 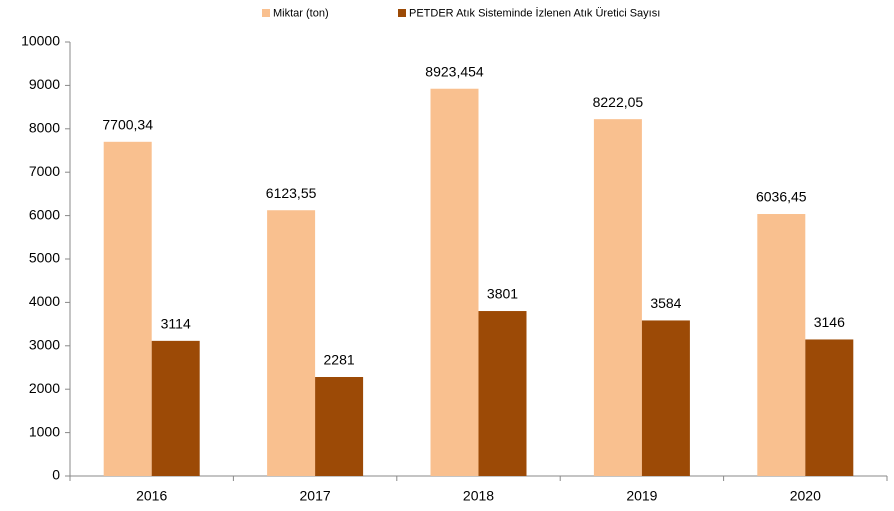 What do you see at coordinates (44, 388) in the screenshot?
I see `y-tick-label: 2000` at bounding box center [44, 388].